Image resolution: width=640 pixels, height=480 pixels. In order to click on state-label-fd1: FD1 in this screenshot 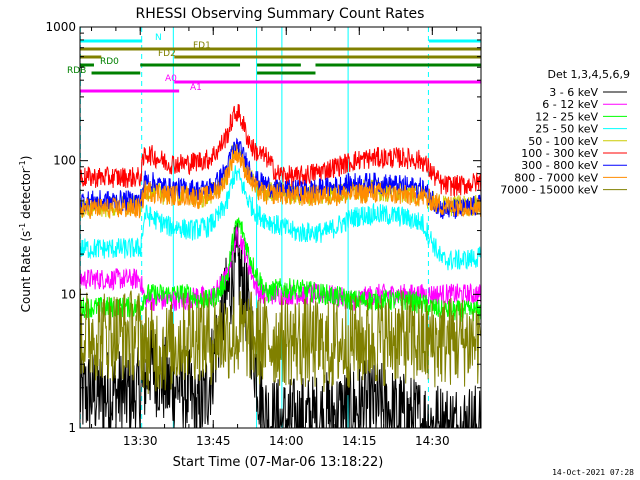, I will do `click(202, 46)`.